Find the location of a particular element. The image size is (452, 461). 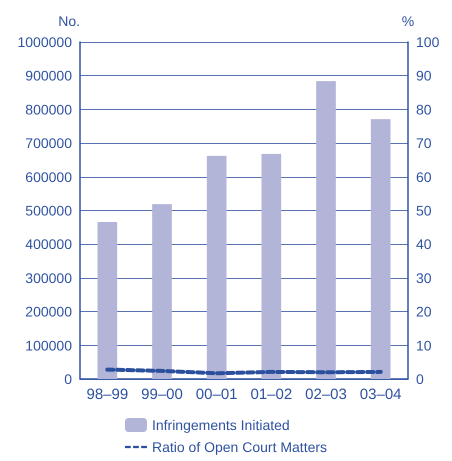

y2-tick-label: 30 is located at coordinates (424, 278).